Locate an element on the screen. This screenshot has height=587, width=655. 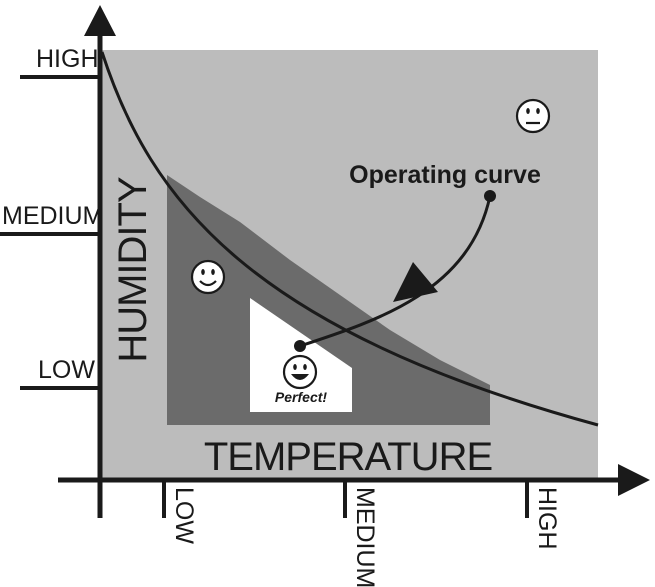
x-tick-label-high: HIGH is located at coordinates (547, 518).